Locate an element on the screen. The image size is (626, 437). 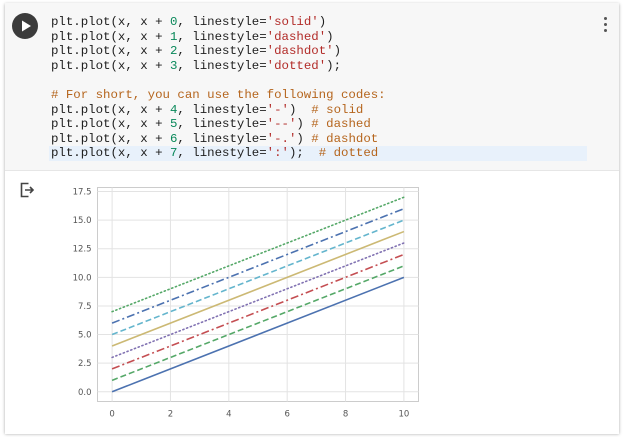
code-token: '-.' is located at coordinates (281, 138).